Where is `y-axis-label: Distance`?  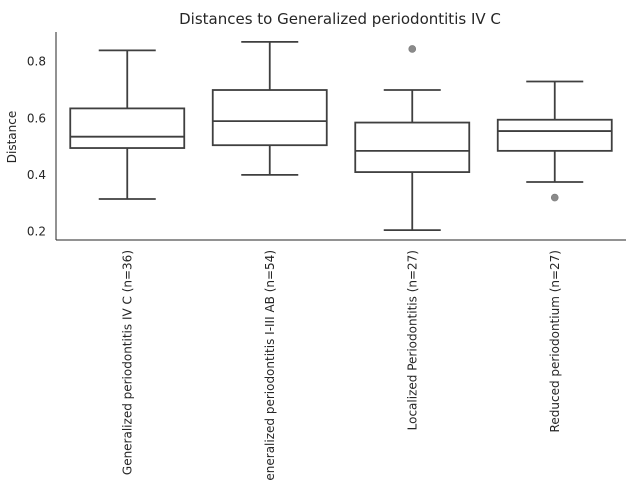
y-axis-label: Distance is located at coordinates (12, 137).